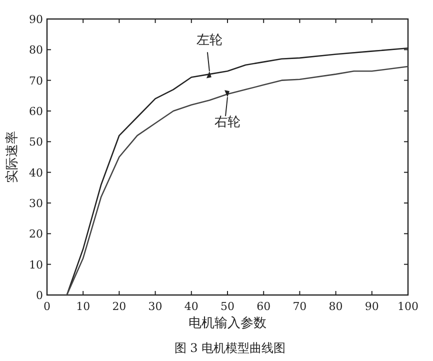  Describe the element at coordinates (299, 306) in the screenshot. I see `x-tick-label: 70` at that location.